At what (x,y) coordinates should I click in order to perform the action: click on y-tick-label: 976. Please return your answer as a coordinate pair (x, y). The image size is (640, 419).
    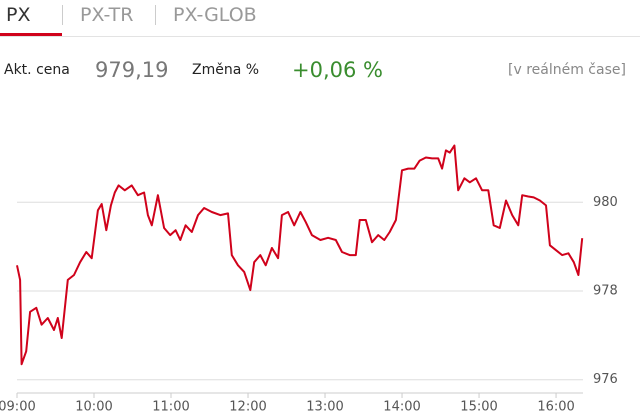
    Looking at the image, I should click on (605, 379).